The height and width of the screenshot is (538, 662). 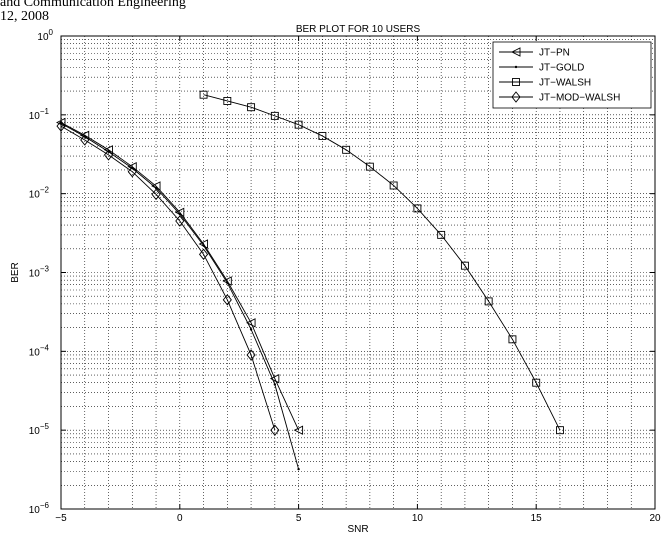 I want to click on x-tick-label: −5, so click(x=61, y=518).